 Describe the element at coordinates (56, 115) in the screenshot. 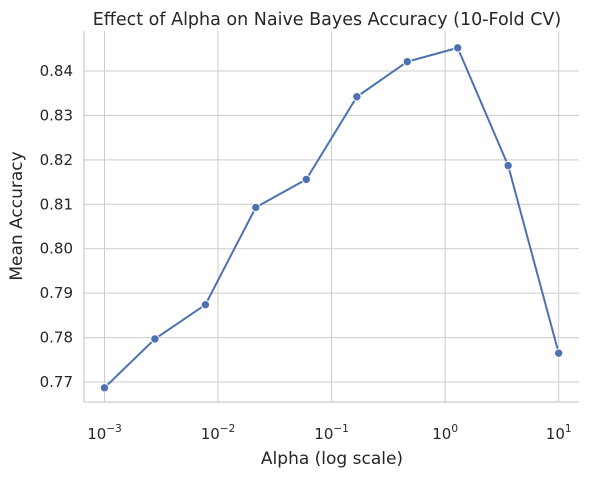

I see `y-tick-label: 0.83` at that location.